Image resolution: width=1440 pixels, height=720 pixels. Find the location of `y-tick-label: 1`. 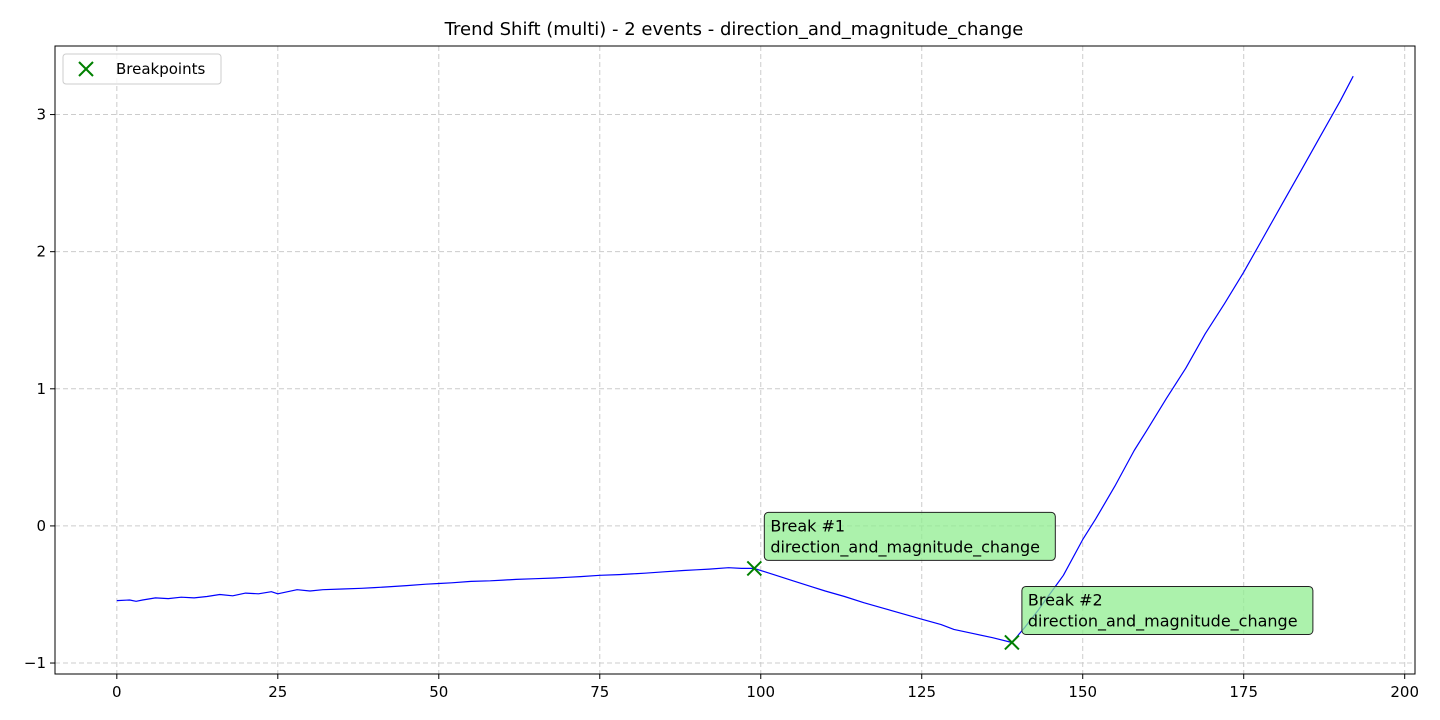

y-tick-label: 1 is located at coordinates (41, 389).